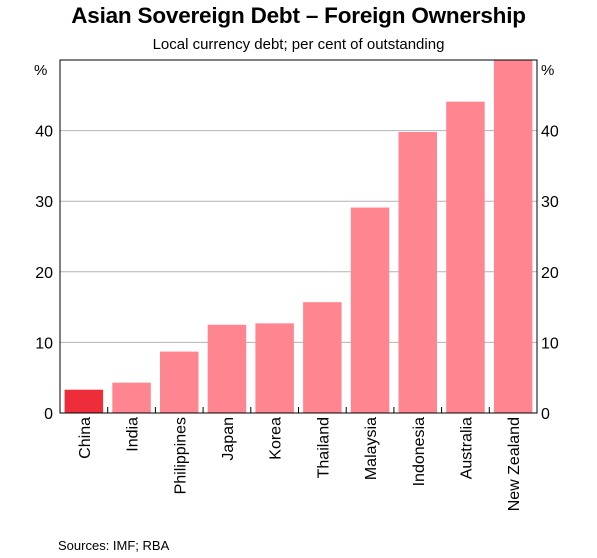 Image resolution: width=597 pixels, height=558 pixels. Describe the element at coordinates (48, 414) in the screenshot. I see `y-tick-label-left: 0` at that location.